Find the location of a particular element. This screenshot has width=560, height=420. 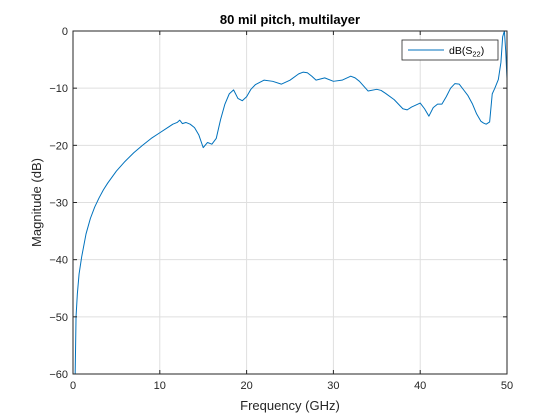

x-tick-label: 50 is located at coordinates (507, 386).